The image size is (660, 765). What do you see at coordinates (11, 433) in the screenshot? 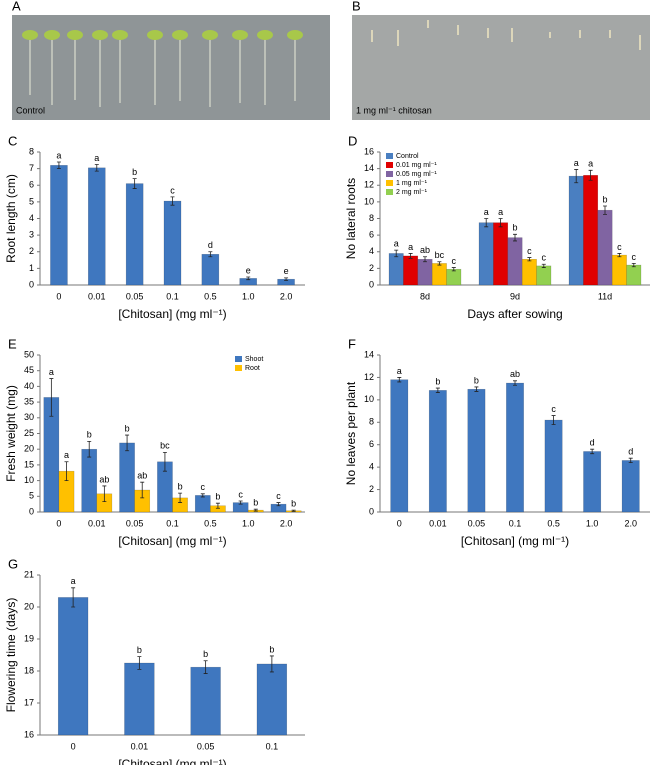
I see `y-axis-label: Fresh weight (mg)` at bounding box center [11, 433].